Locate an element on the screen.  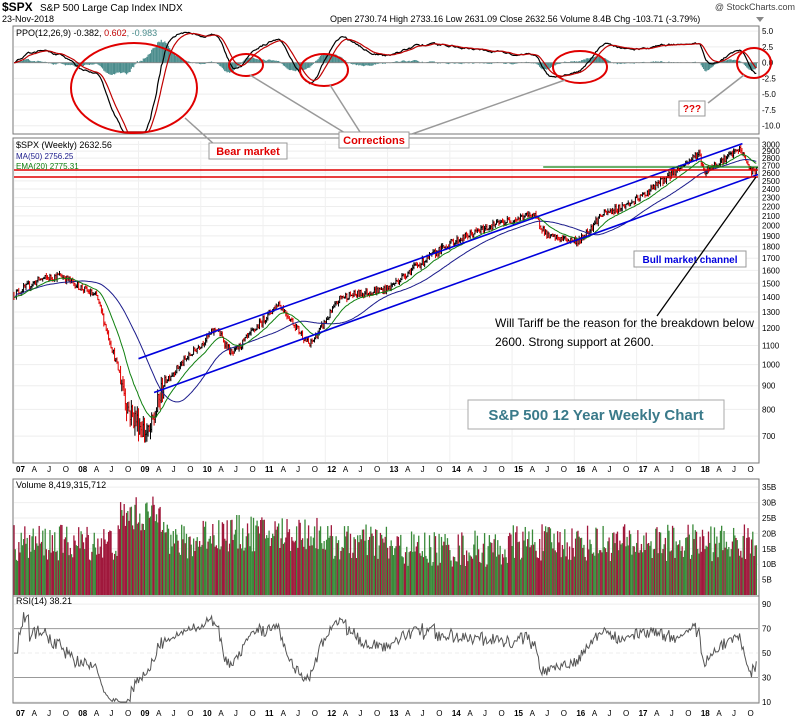
rsi-line is located at coordinates (385, 657).